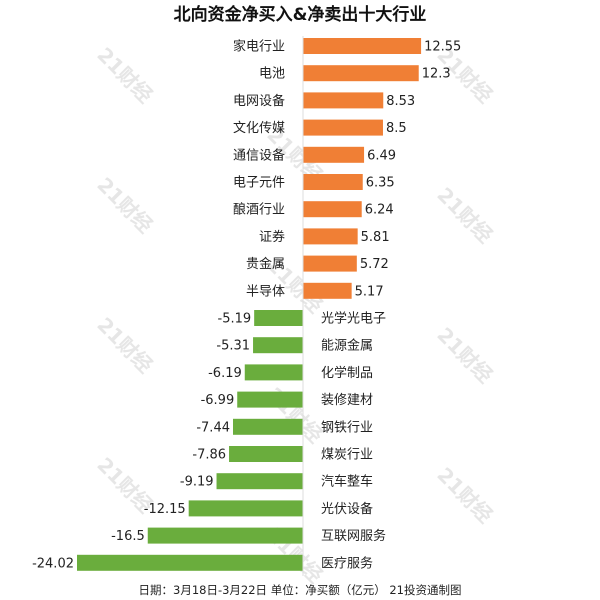 The height and width of the screenshot is (600, 600). I want to click on value-label: -5.19, so click(235, 319).